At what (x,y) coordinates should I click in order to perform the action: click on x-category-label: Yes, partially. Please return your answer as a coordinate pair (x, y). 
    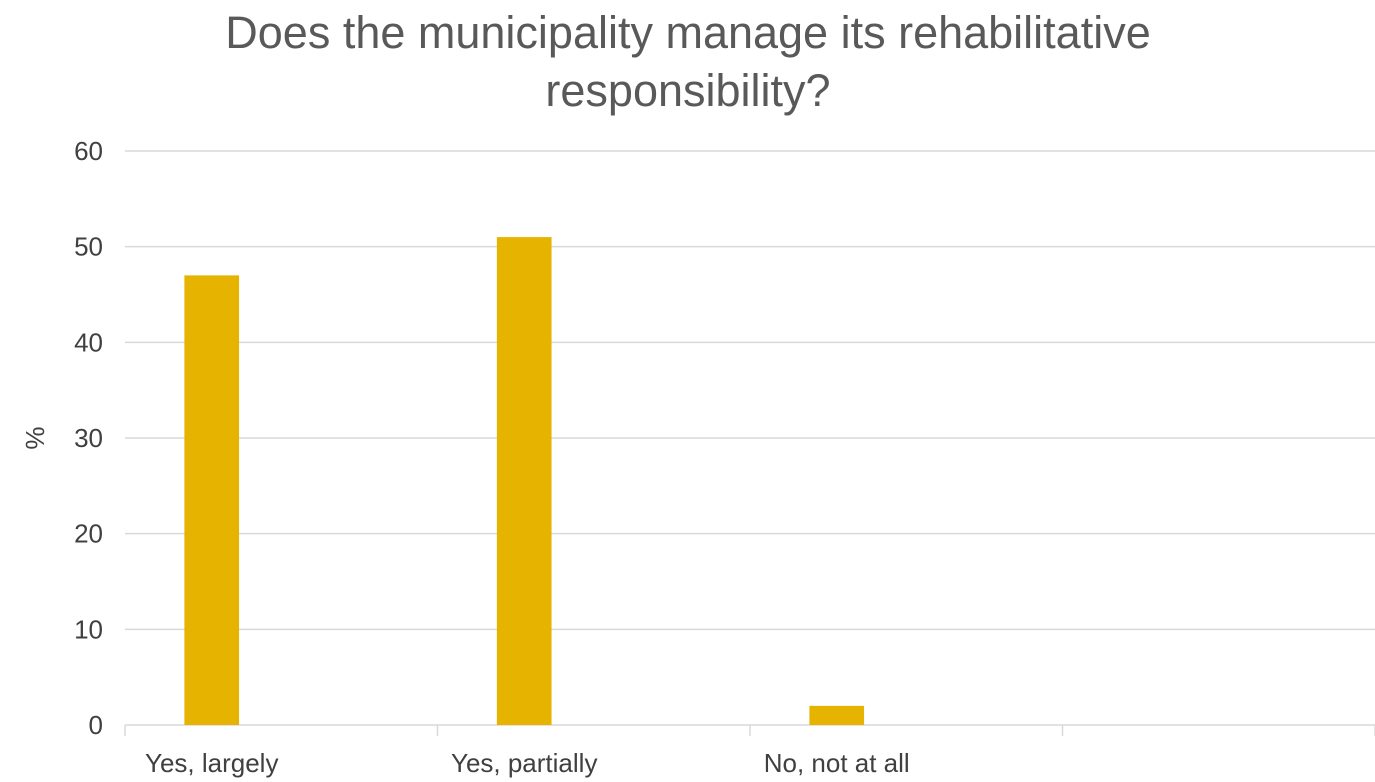
    Looking at the image, I should click on (524, 763).